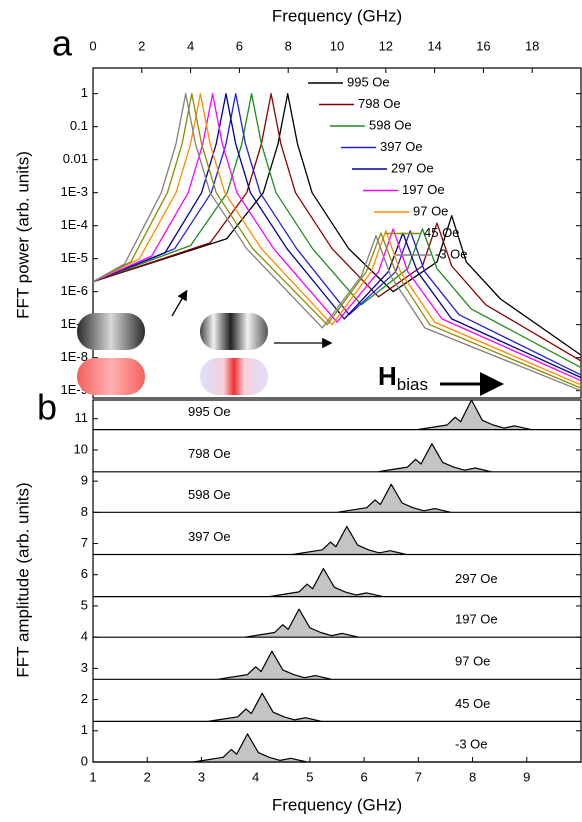 The width and height of the screenshot is (582, 822). Describe the element at coordinates (84, 760) in the screenshot. I see `y-tick-label: 0` at that location.